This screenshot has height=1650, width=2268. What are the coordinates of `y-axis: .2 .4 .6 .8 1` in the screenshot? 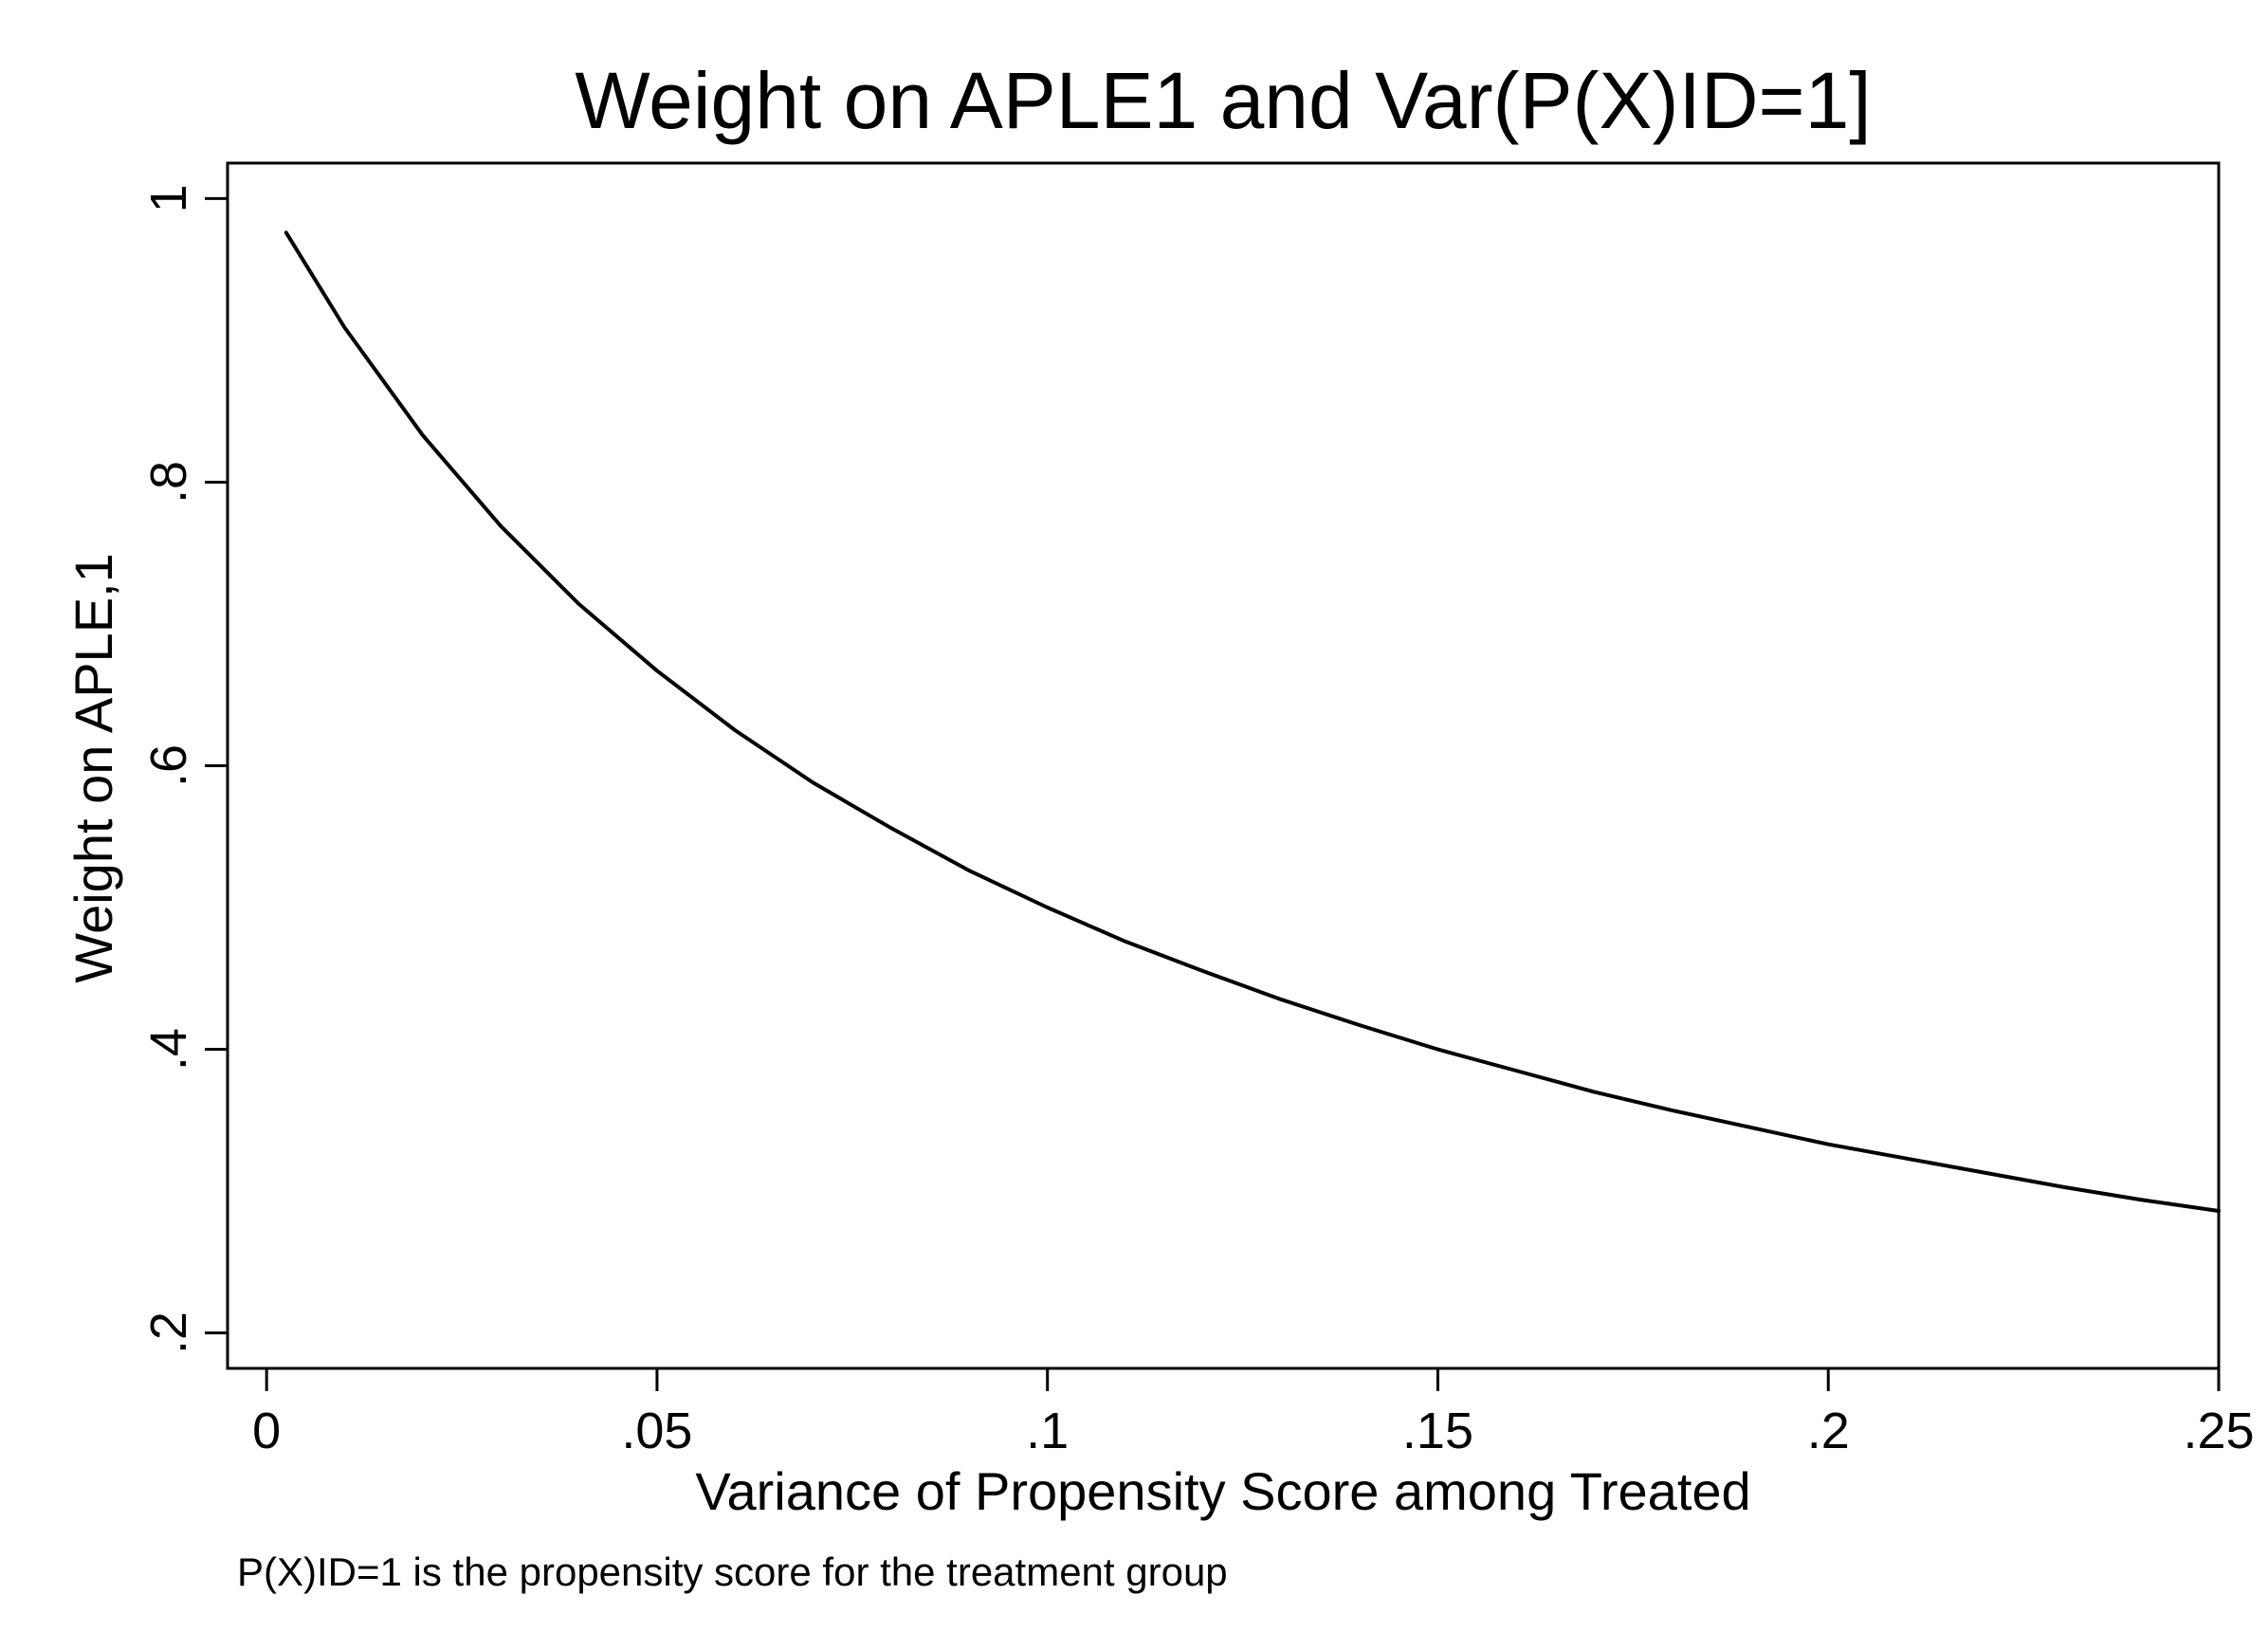 It's located at (184, 769).